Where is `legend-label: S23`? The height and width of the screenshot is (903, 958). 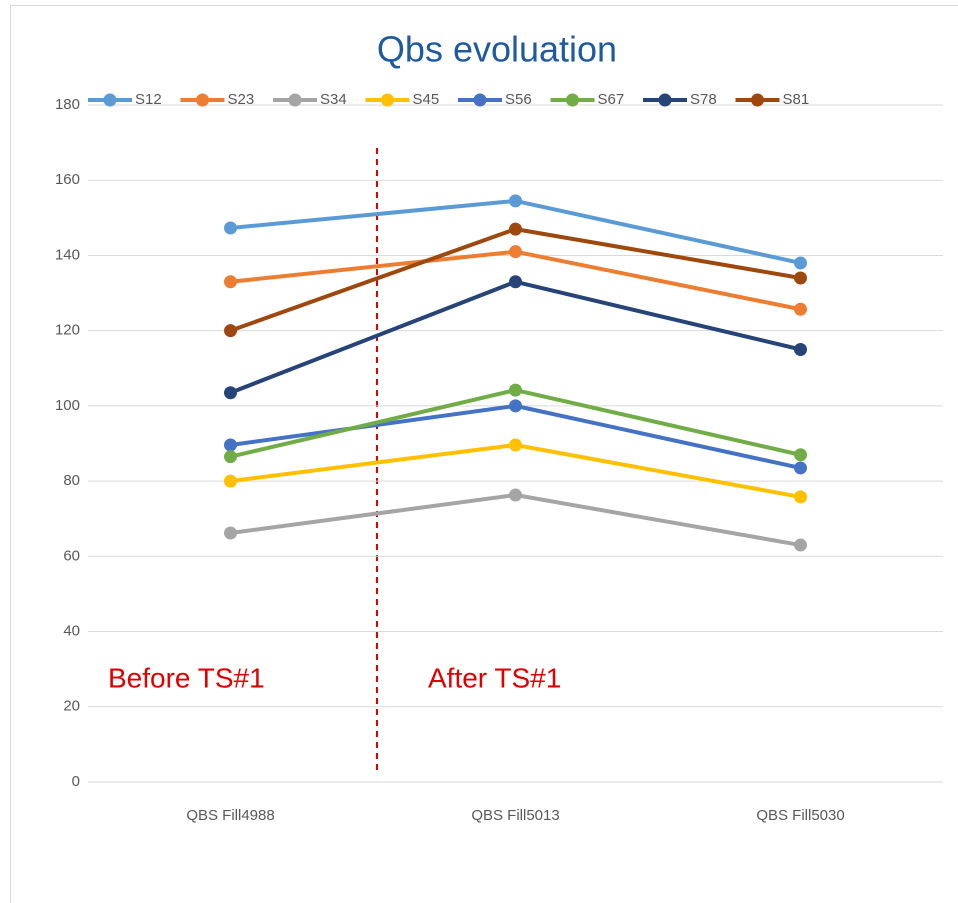
legend-label: S23 is located at coordinates (241, 99).